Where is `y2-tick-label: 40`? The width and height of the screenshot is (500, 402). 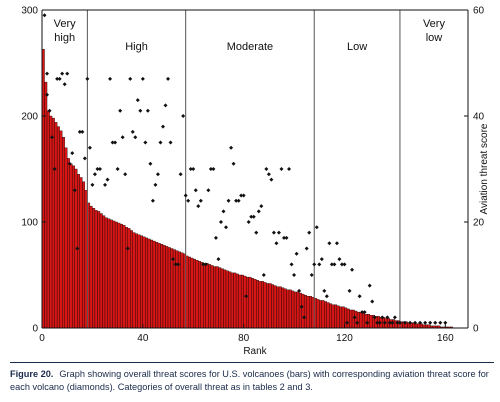 y2-tick-label: 40 is located at coordinates (479, 117).